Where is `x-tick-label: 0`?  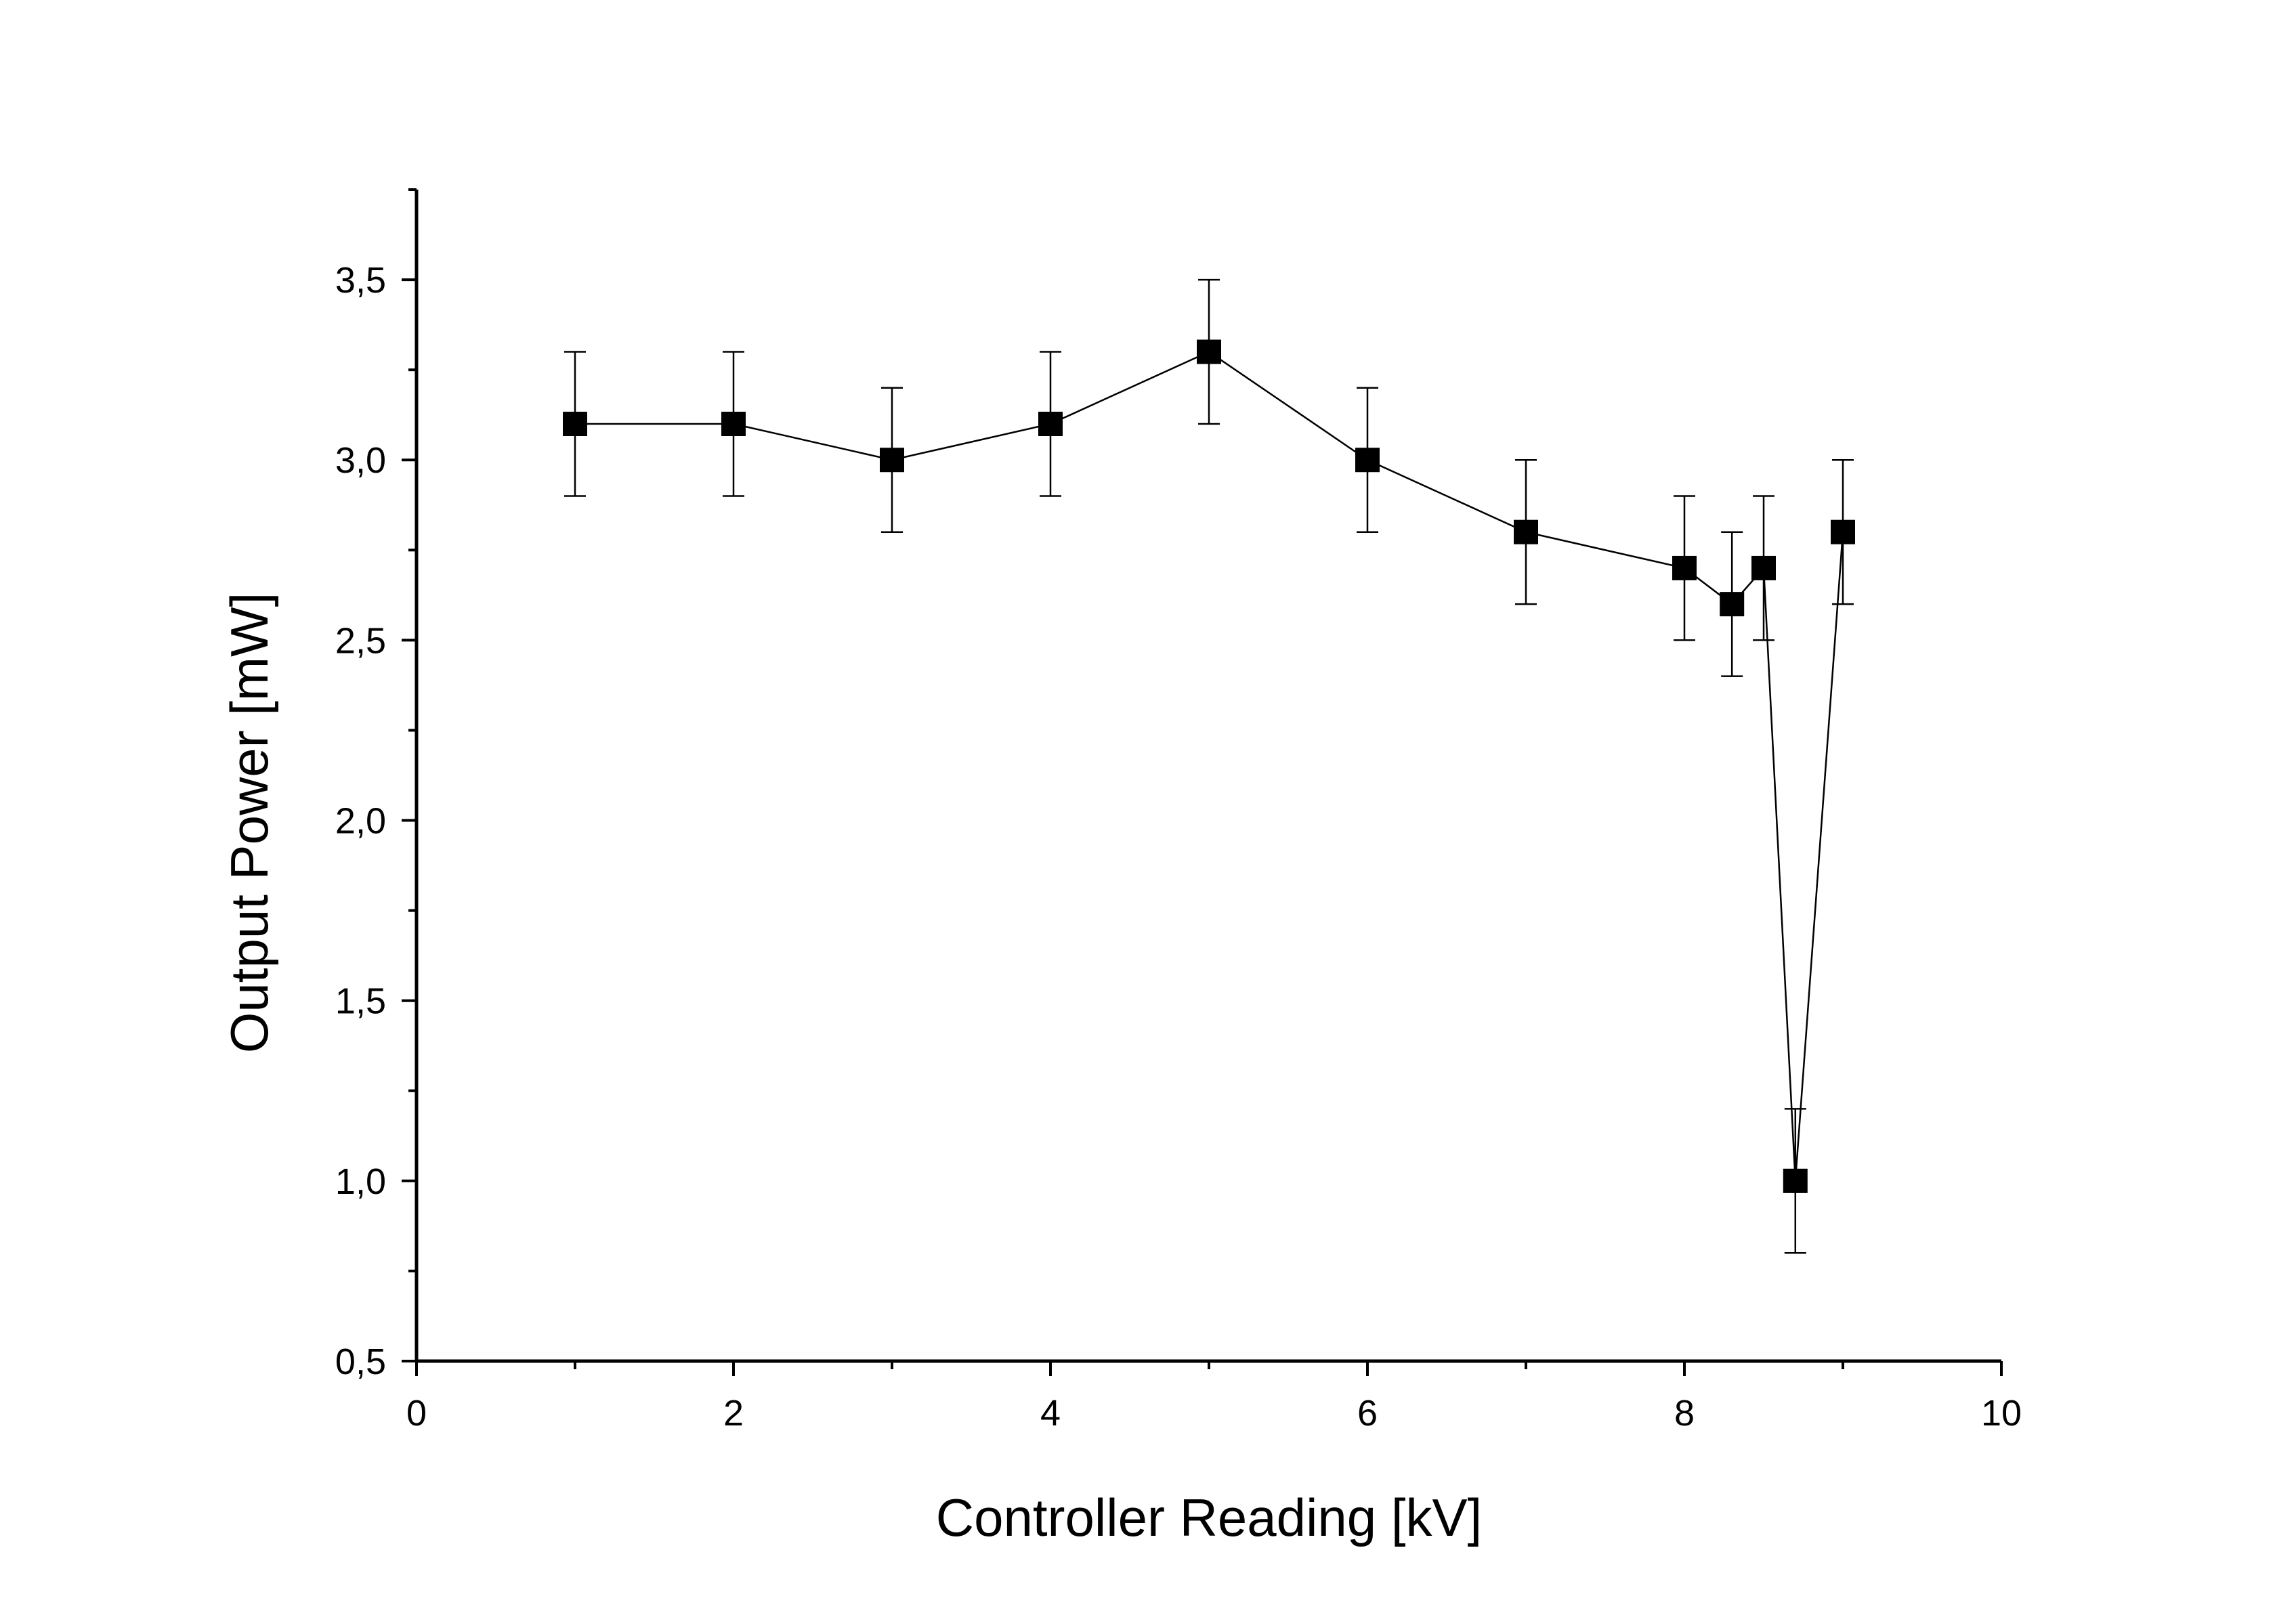
x-tick-label: 0 is located at coordinates (416, 1414).